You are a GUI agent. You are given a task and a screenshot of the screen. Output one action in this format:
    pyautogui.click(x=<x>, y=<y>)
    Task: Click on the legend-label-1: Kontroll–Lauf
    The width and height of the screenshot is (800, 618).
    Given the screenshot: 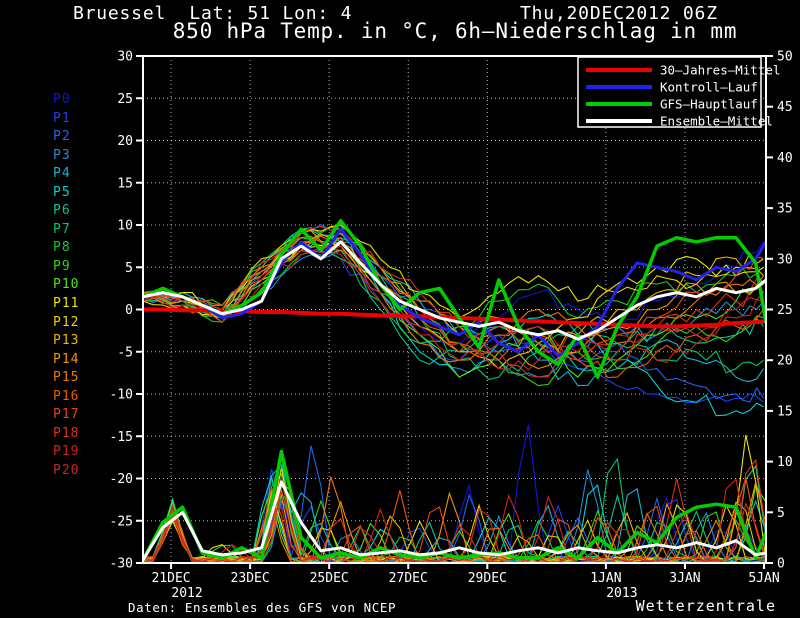 What is the action you would take?
    pyautogui.click(x=709, y=87)
    